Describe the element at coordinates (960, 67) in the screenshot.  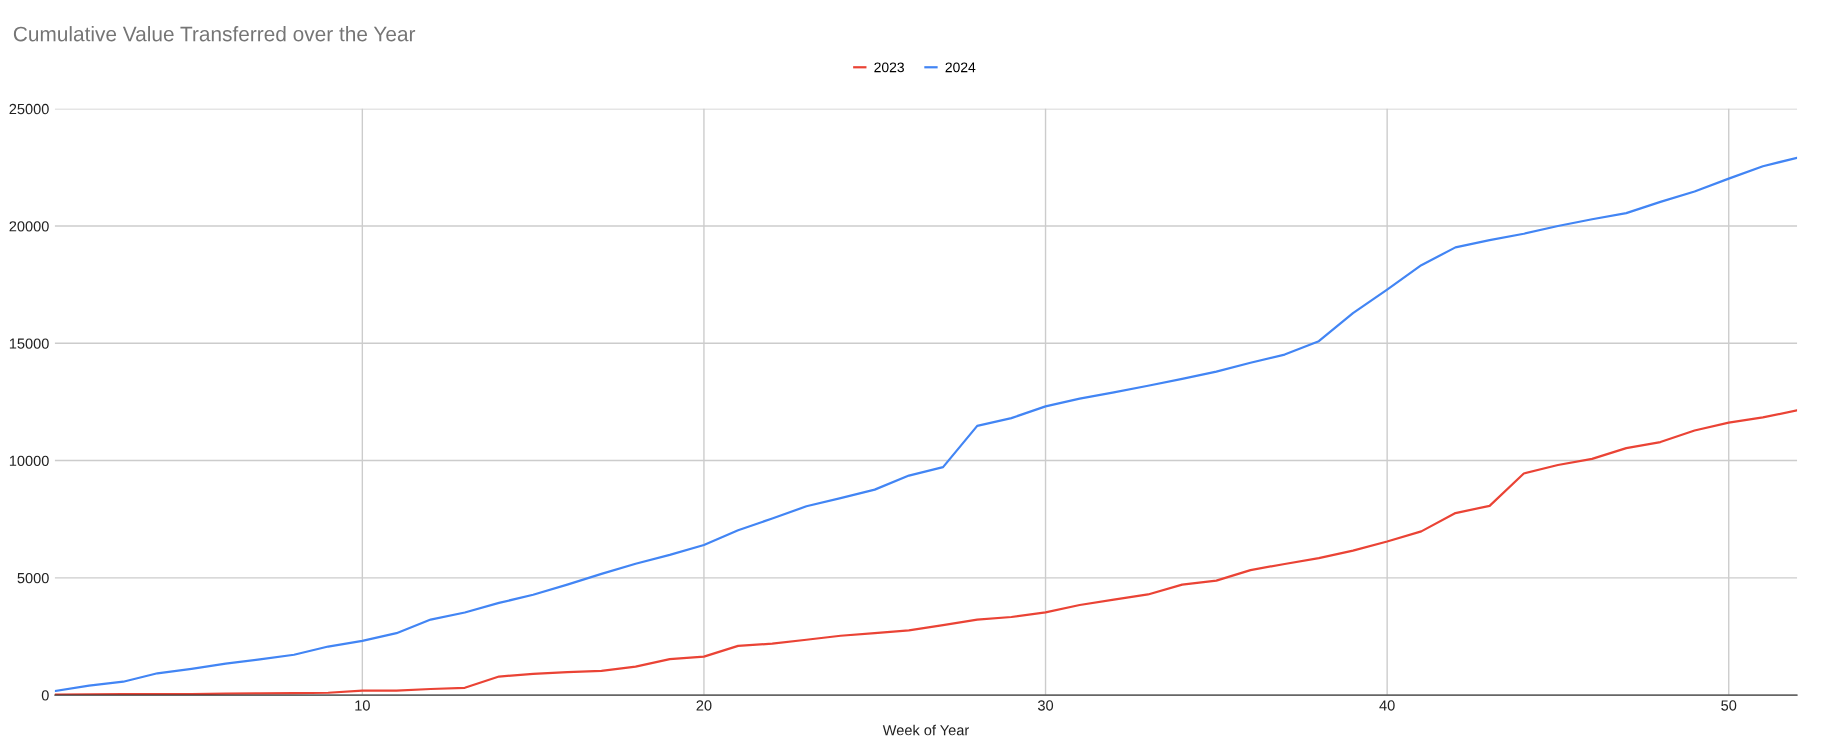
I see `legend-label: 2024` at that location.